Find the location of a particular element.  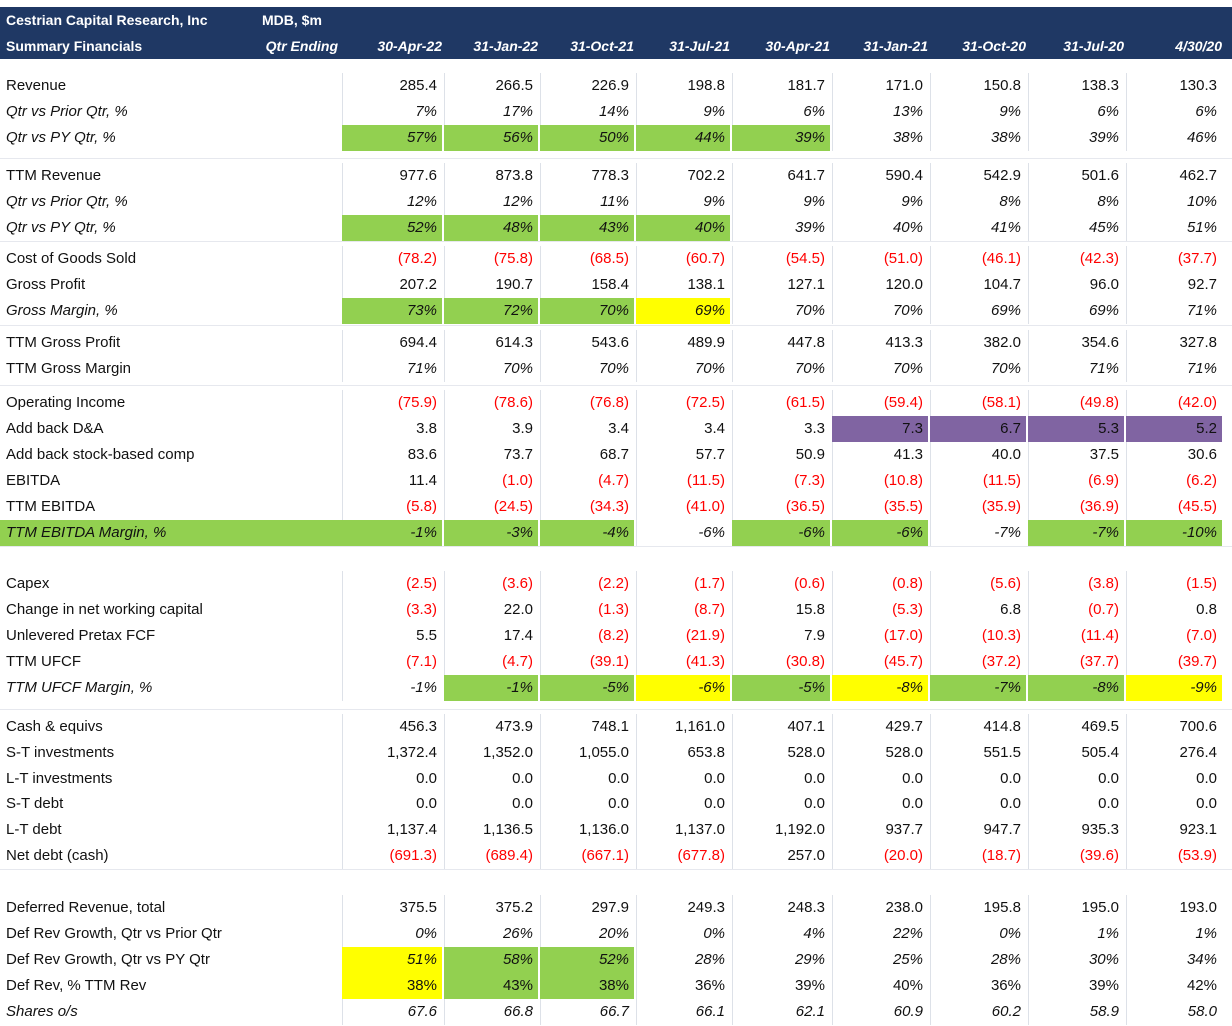

value-cell: (0.7) is located at coordinates (1076, 610).